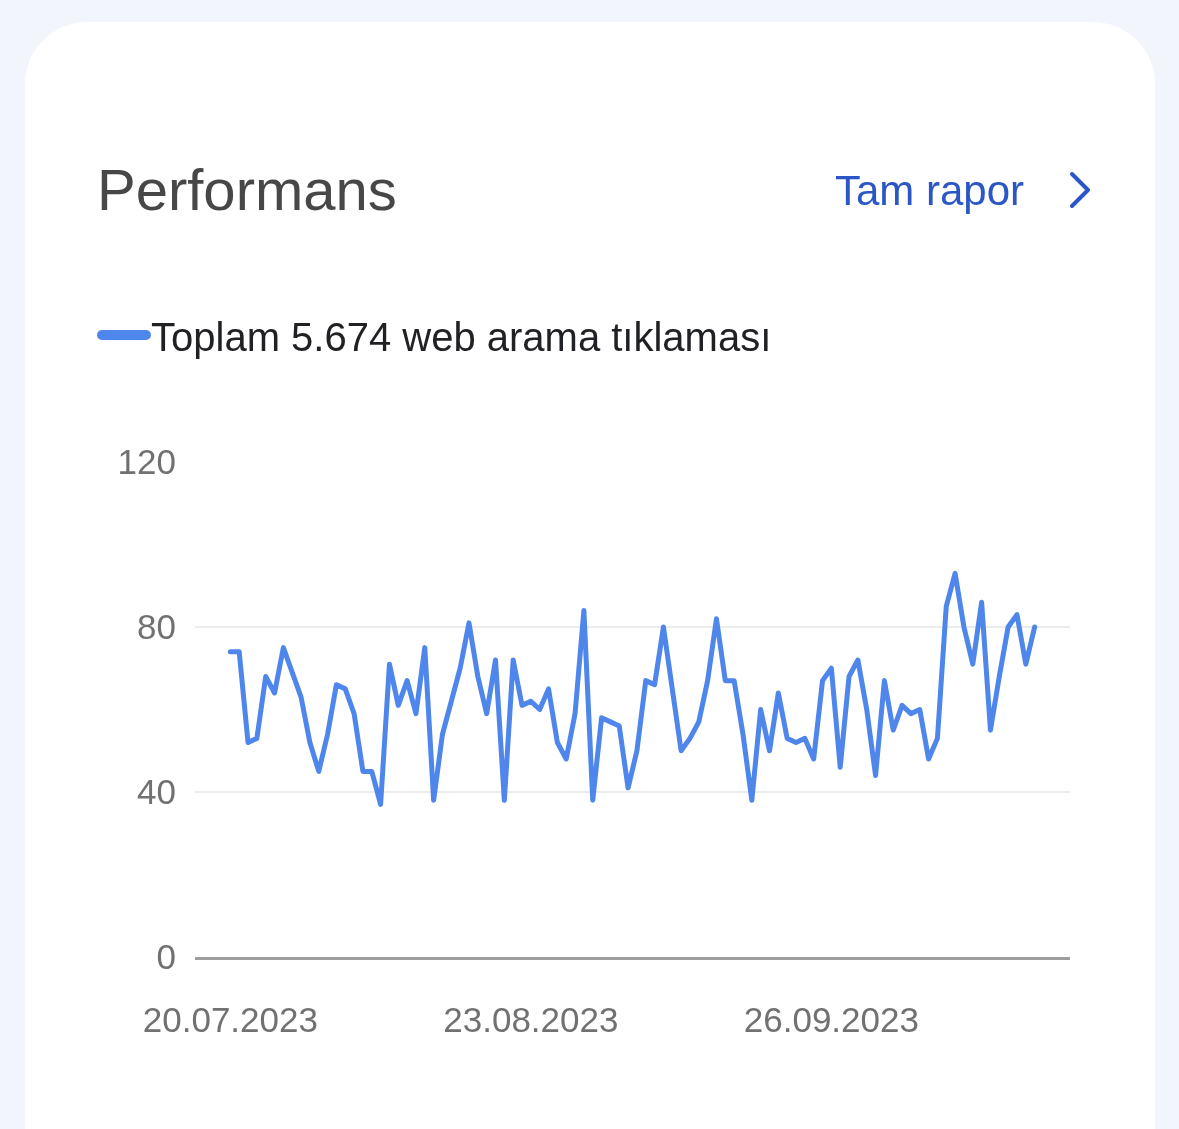 This screenshot has width=1179, height=1129. I want to click on x-tick-label: 20.07.2023, so click(230, 1019).